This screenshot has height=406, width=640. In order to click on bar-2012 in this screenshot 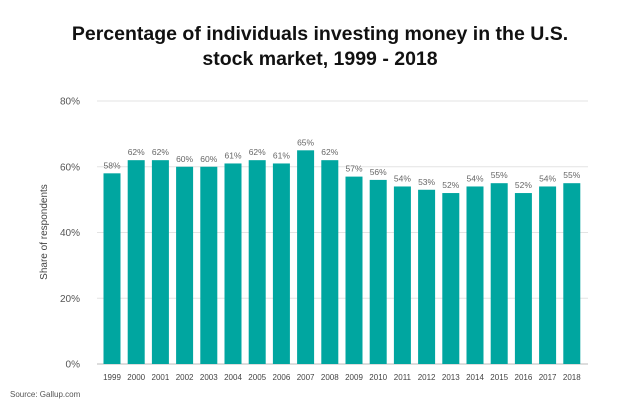, I will do `click(427, 276)`.